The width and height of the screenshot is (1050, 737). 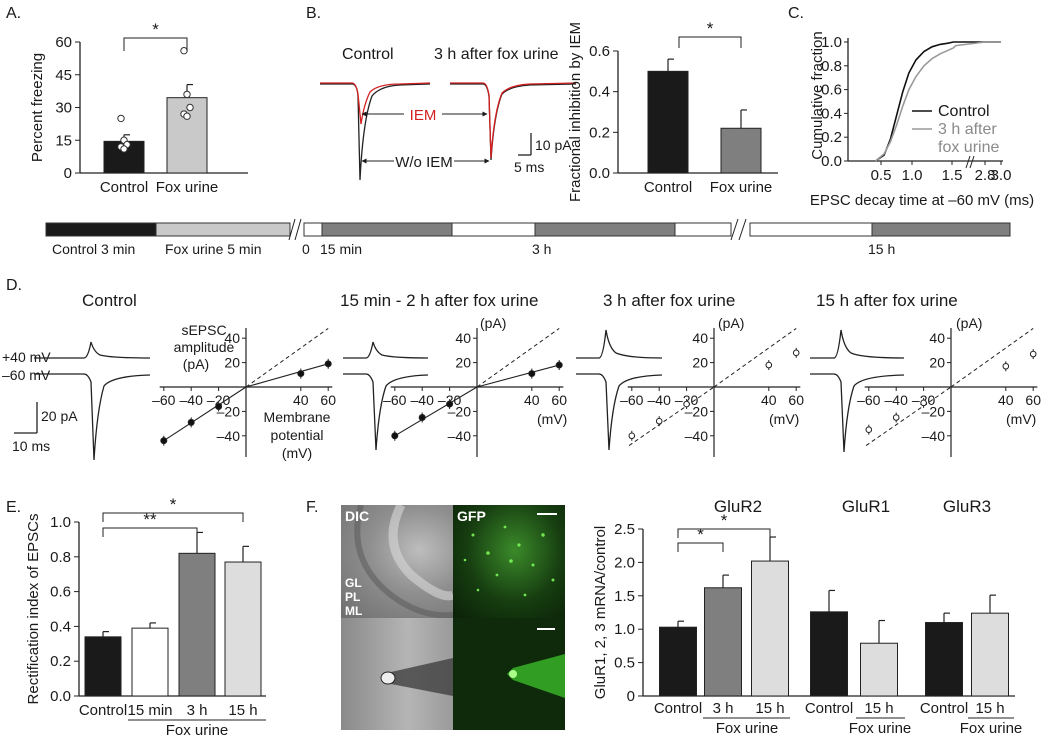 What do you see at coordinates (357, 516) in the screenshot?
I see `dic-label: DIC` at bounding box center [357, 516].